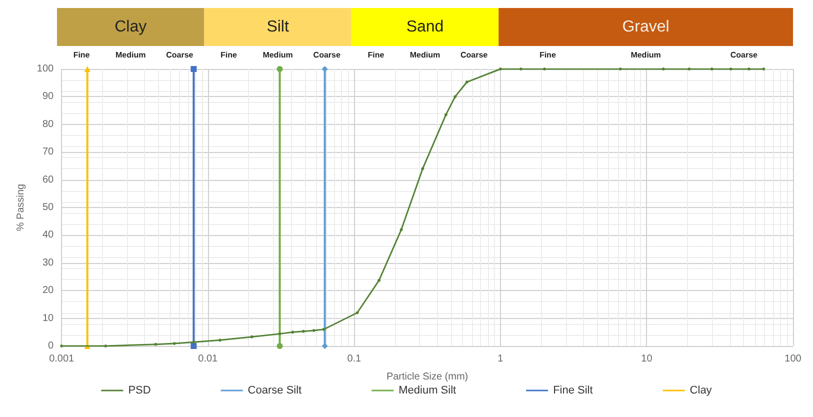 The image size is (813, 417). What do you see at coordinates (275, 390) in the screenshot?
I see `legend-label: Coarse Silt` at bounding box center [275, 390].